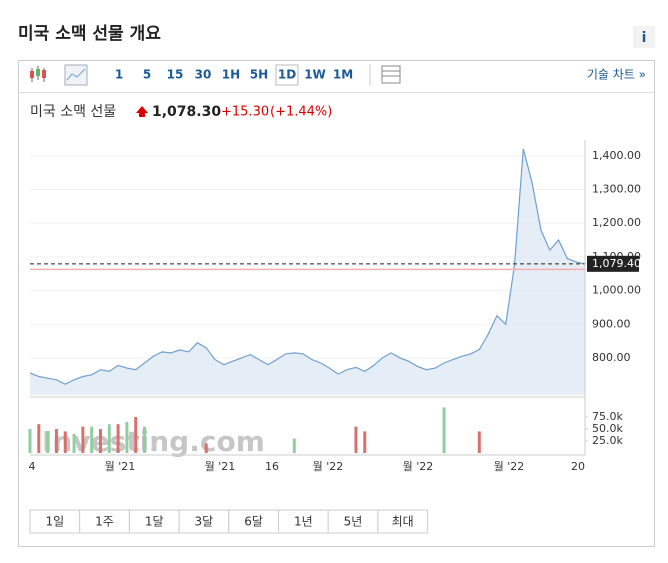 Image resolution: width=668 pixels, height=563 pixels. What do you see at coordinates (186, 112) in the screenshot?
I see `quote-price: 1,078.30` at bounding box center [186, 112].